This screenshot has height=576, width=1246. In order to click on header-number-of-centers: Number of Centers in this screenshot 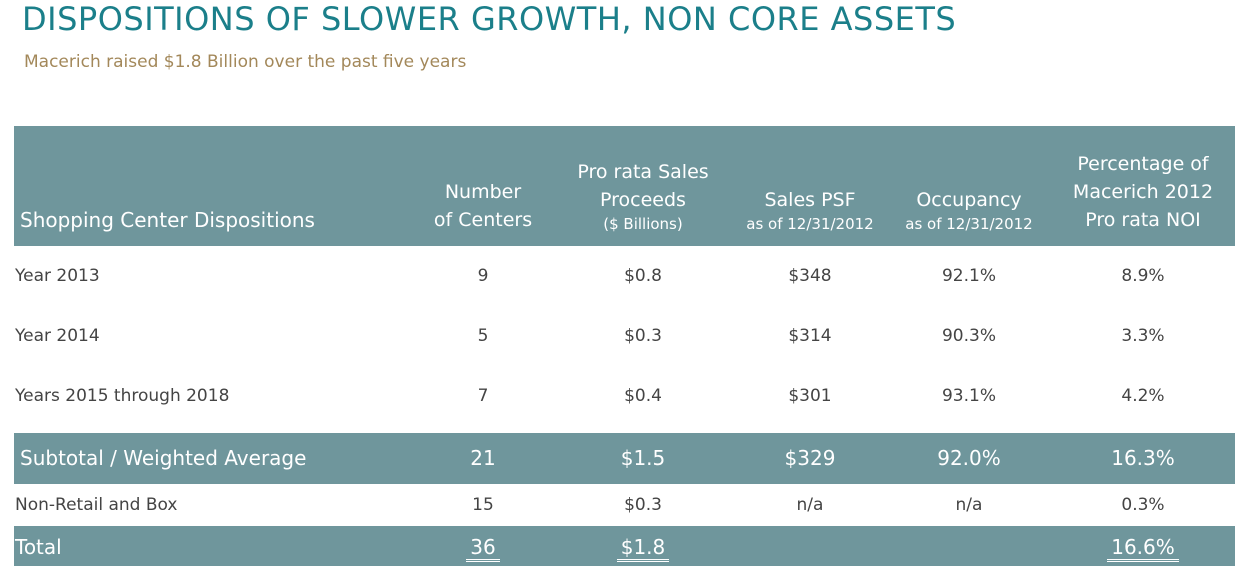, I will do `click(483, 206)`.